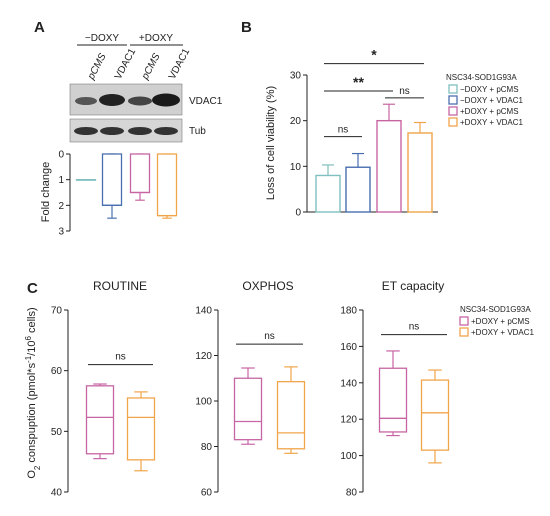  What do you see at coordinates (126, 130) in the screenshot?
I see `tubulin-blot` at bounding box center [126, 130].